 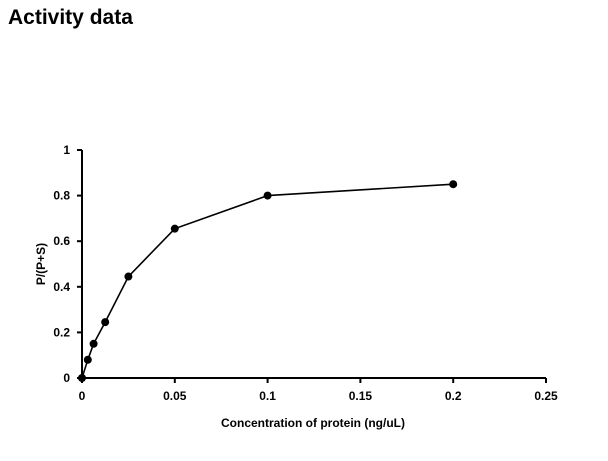 I want to click on x-axis: 0 0.05 0.1 0.15 0.2 0.25, so click(x=318, y=390).